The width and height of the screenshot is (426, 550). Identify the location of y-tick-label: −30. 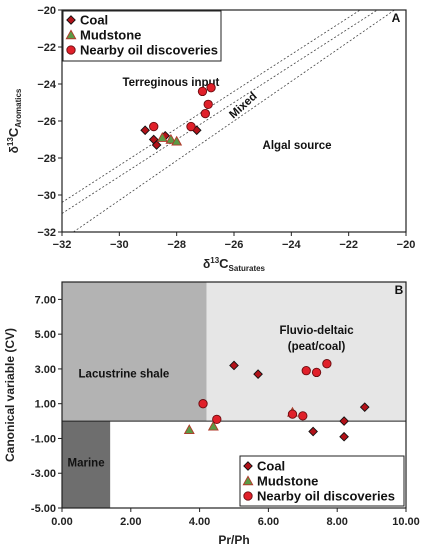
(46, 196).